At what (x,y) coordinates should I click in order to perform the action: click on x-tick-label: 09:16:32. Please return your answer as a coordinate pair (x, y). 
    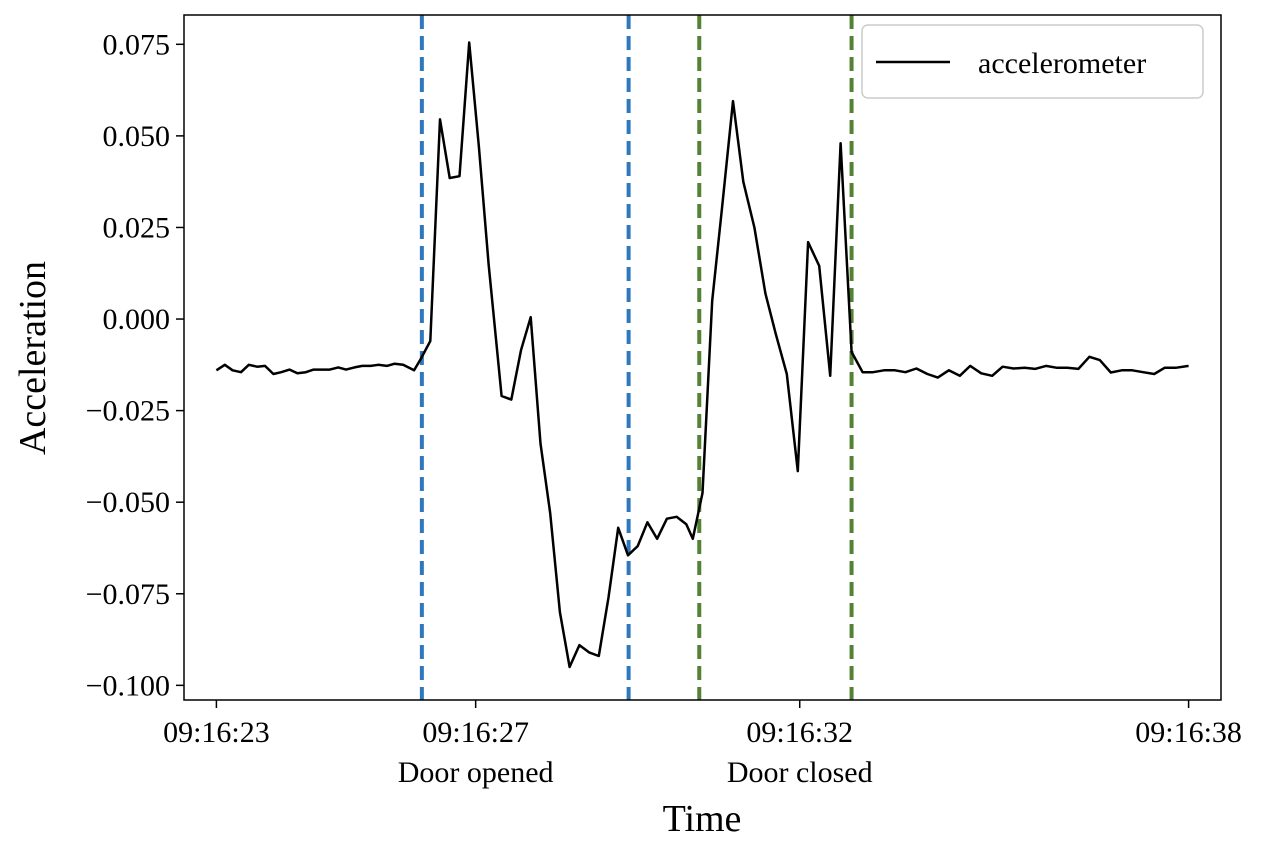
    Looking at the image, I should click on (799, 732).